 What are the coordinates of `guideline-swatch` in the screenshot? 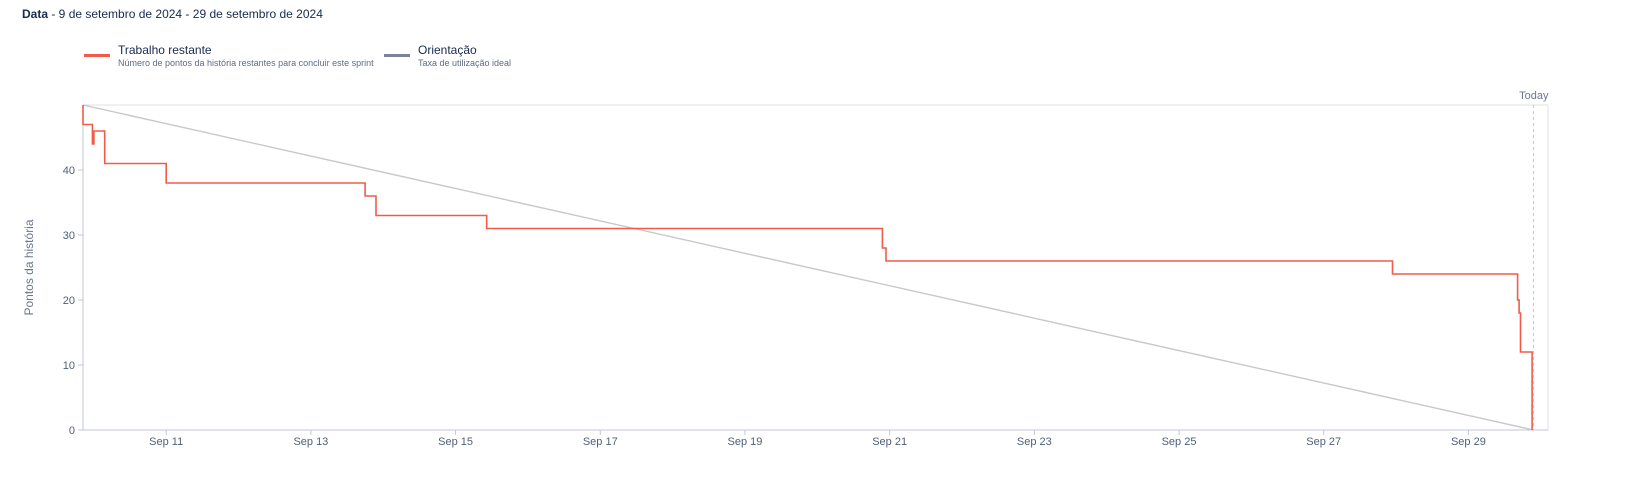 It's located at (397, 55).